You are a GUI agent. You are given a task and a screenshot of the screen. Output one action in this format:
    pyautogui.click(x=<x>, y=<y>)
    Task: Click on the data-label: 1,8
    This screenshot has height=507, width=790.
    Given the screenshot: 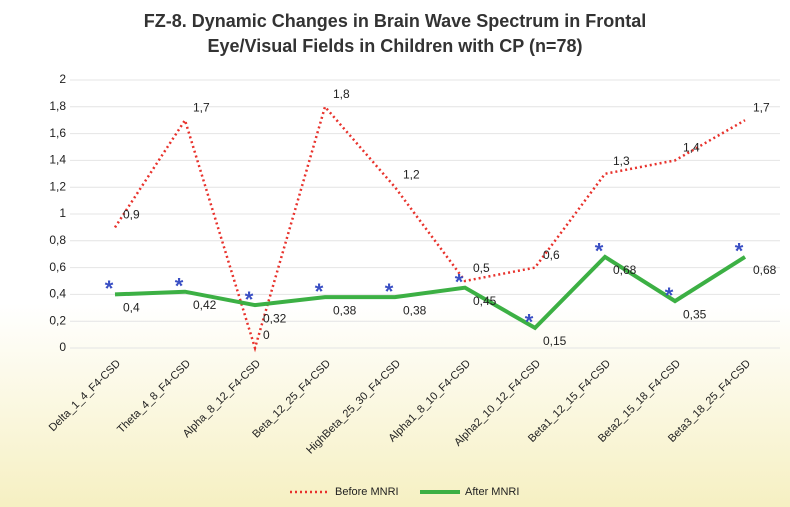 What is the action you would take?
    pyautogui.click(x=341, y=94)
    